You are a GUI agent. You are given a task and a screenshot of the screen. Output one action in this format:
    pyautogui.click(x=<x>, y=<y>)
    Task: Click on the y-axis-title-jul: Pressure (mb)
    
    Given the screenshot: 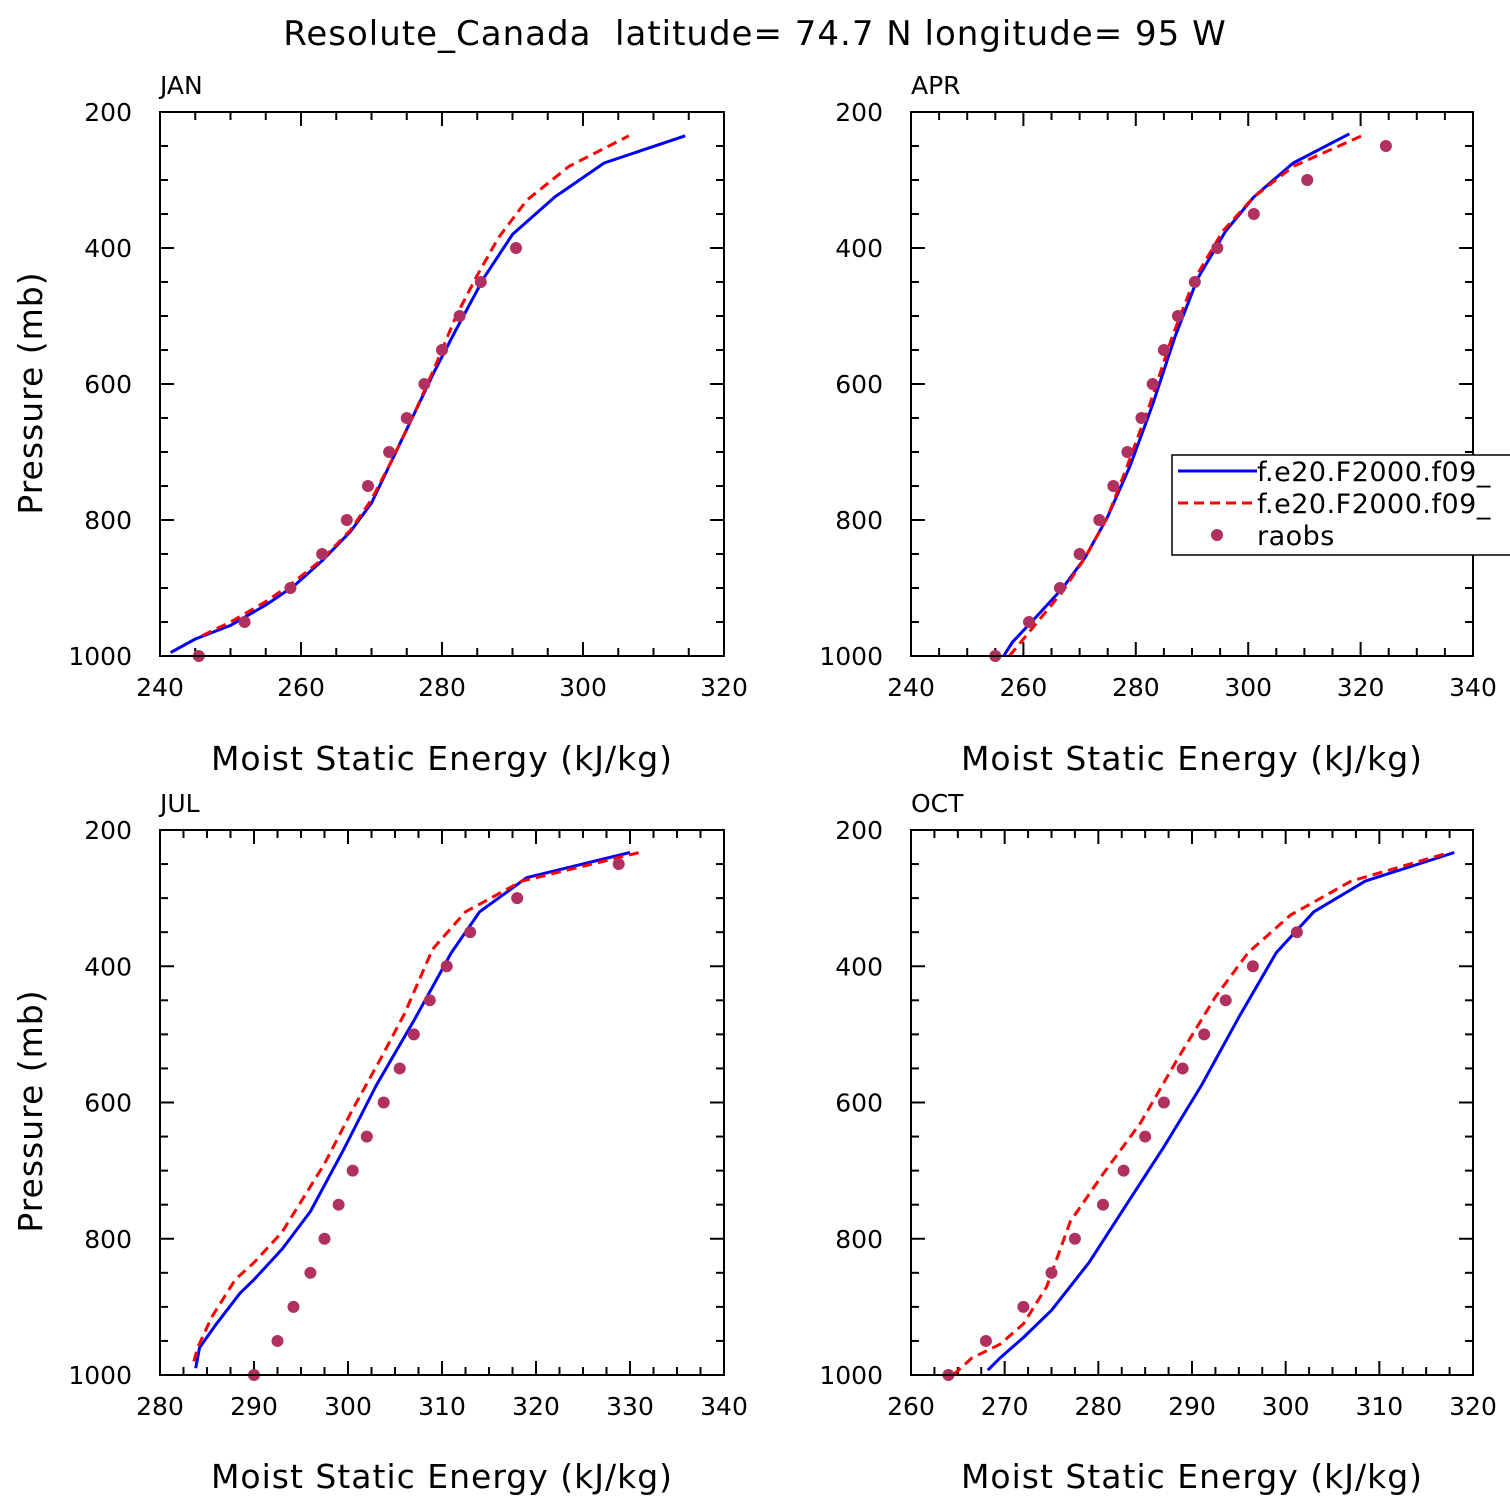 What is the action you would take?
    pyautogui.click(x=30, y=1110)
    